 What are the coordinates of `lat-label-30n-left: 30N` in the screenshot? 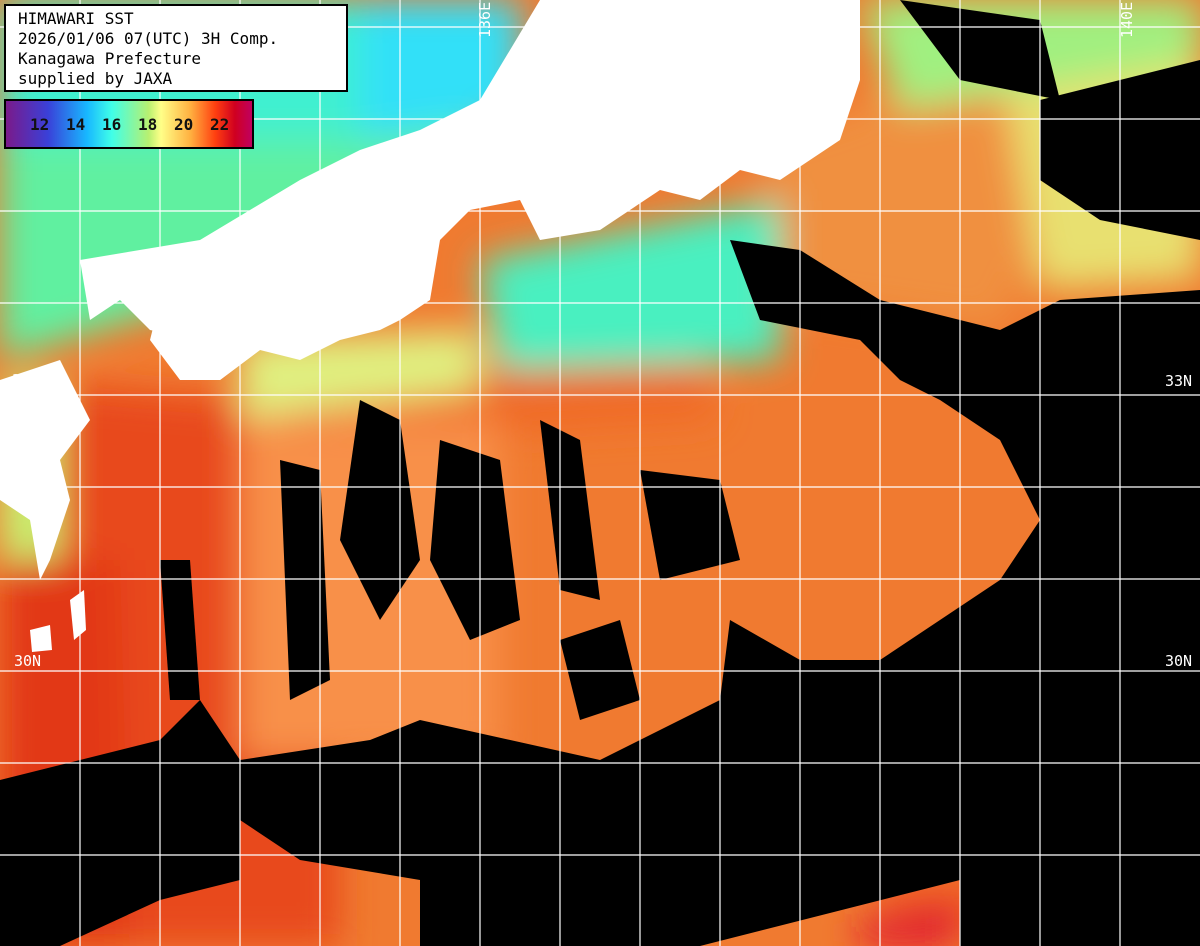 It's located at (28, 661).